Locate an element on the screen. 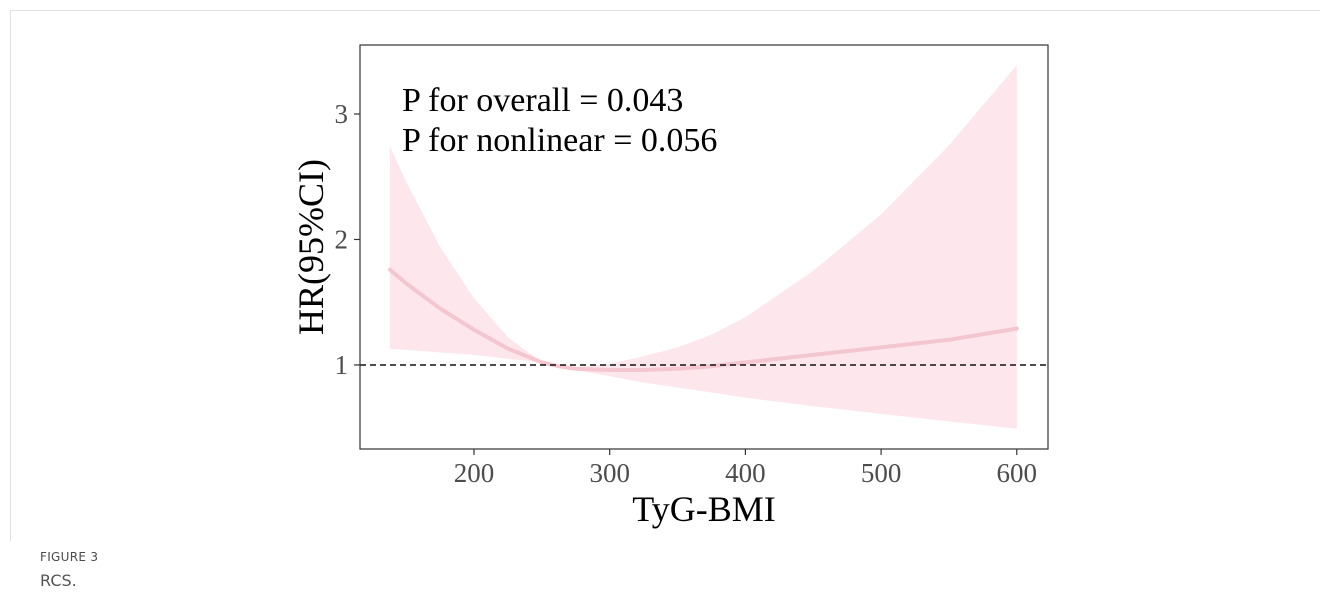  x-tick-label: 600 is located at coordinates (1017, 473).